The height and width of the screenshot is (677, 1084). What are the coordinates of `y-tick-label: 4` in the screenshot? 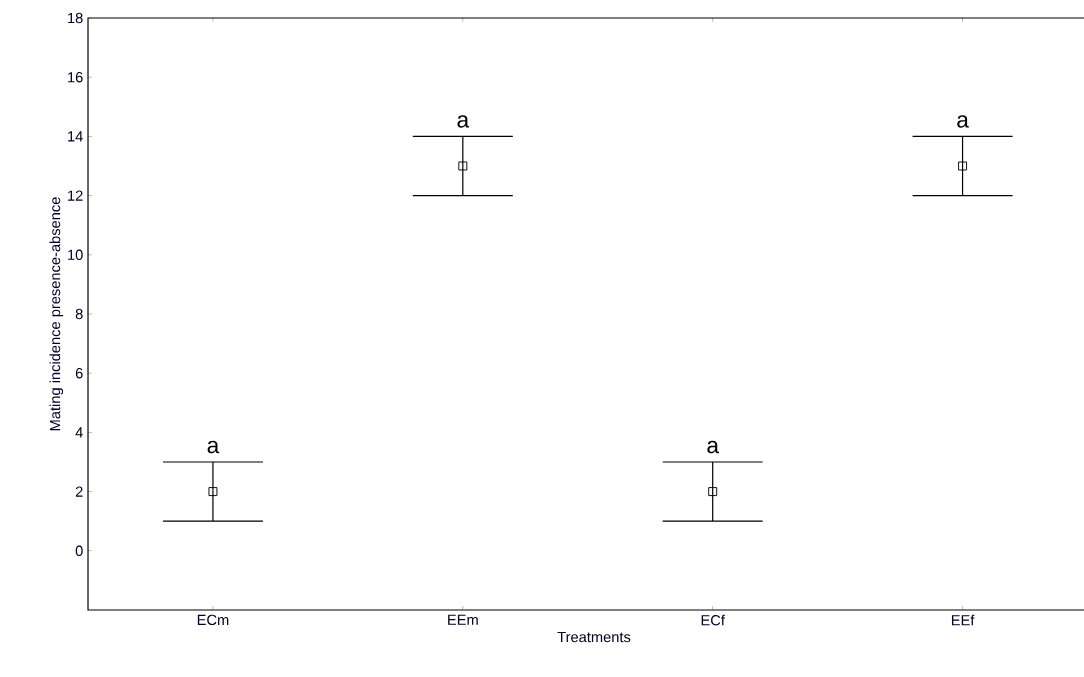 It's located at (79, 432).